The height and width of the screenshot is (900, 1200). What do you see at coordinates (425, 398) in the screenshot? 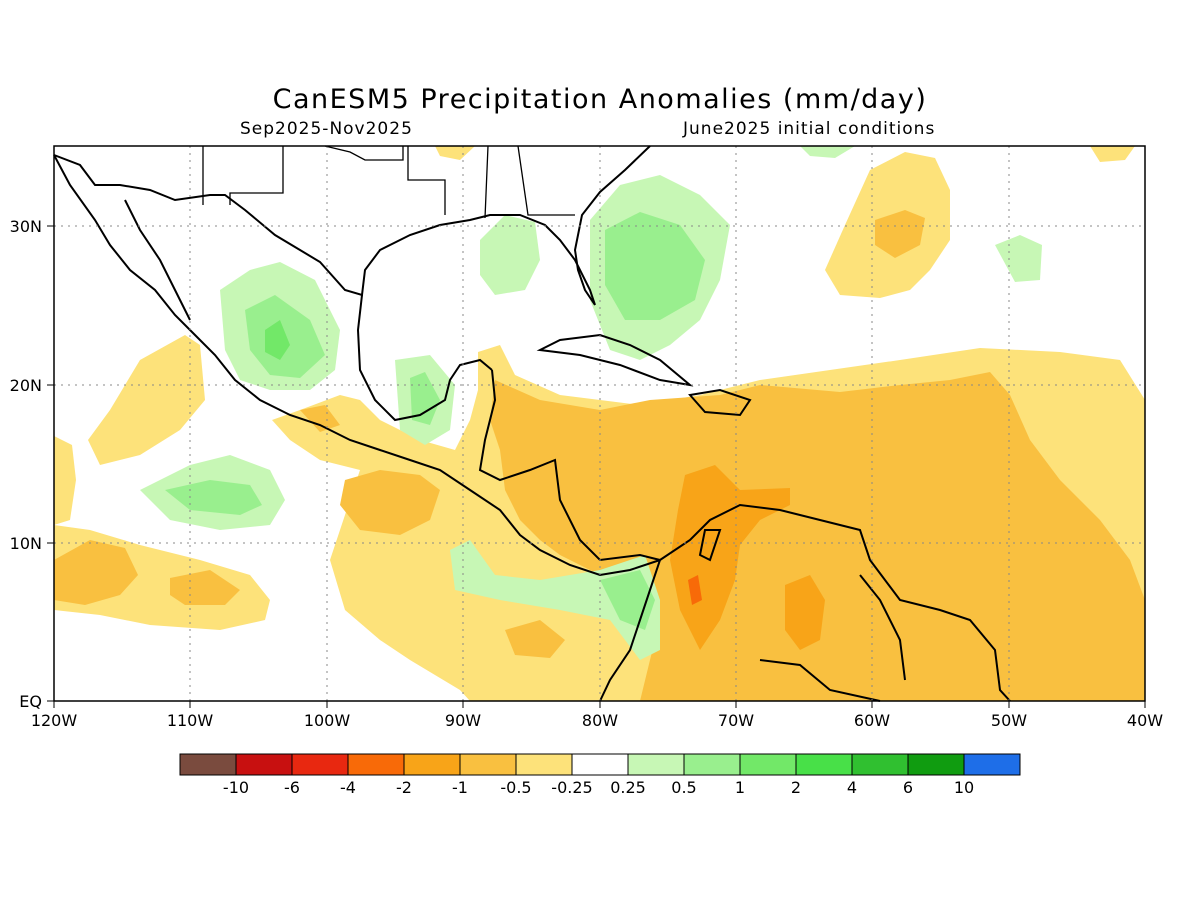
I see `wet-anomaly-yucatan-core` at bounding box center [425, 398].